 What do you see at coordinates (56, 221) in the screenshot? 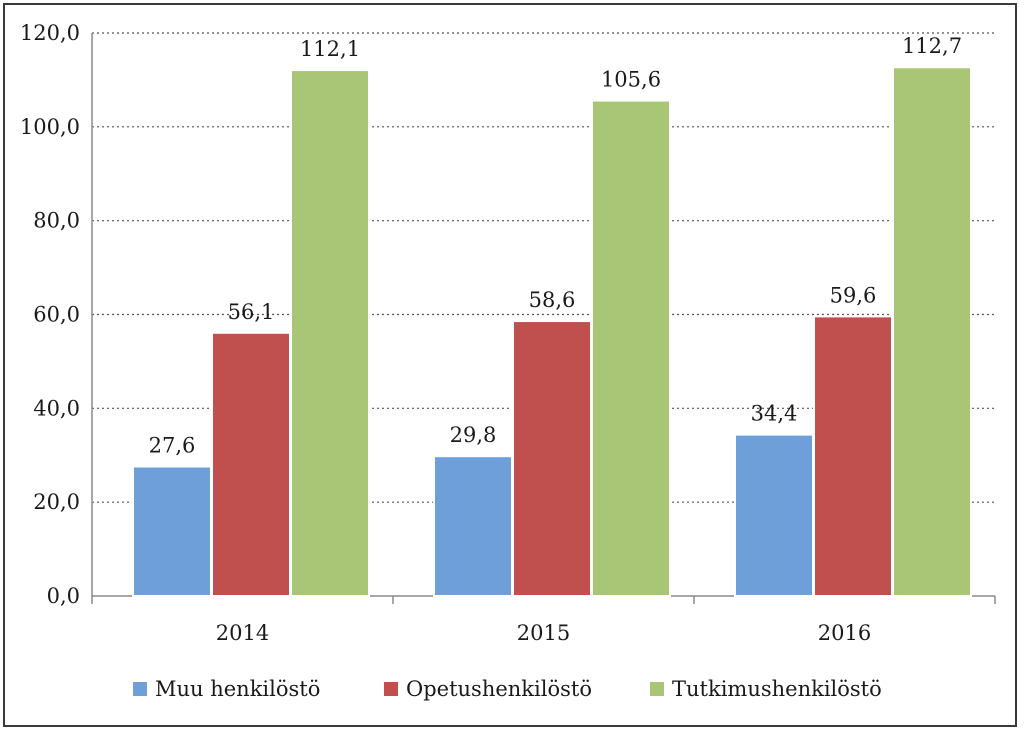
I see `y-tick-label: 80,0` at bounding box center [56, 221].